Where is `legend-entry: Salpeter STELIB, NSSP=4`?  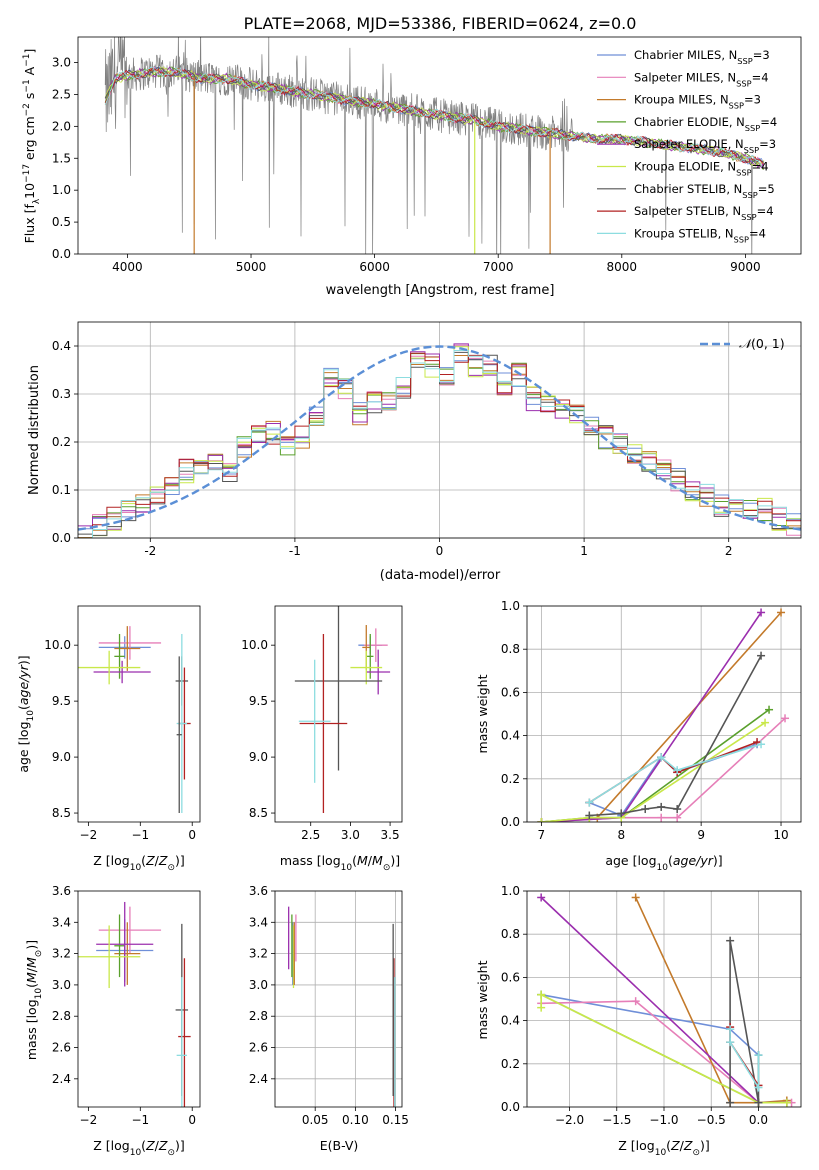 legend-entry: Salpeter STELIB, NSSP=4 is located at coordinates (704, 213).